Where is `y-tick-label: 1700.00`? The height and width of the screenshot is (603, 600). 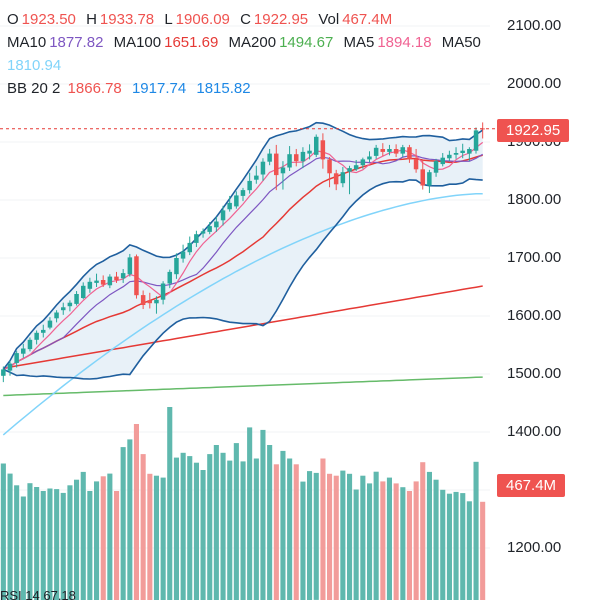
y-tick-label: 1700.00 is located at coordinates (534, 257).